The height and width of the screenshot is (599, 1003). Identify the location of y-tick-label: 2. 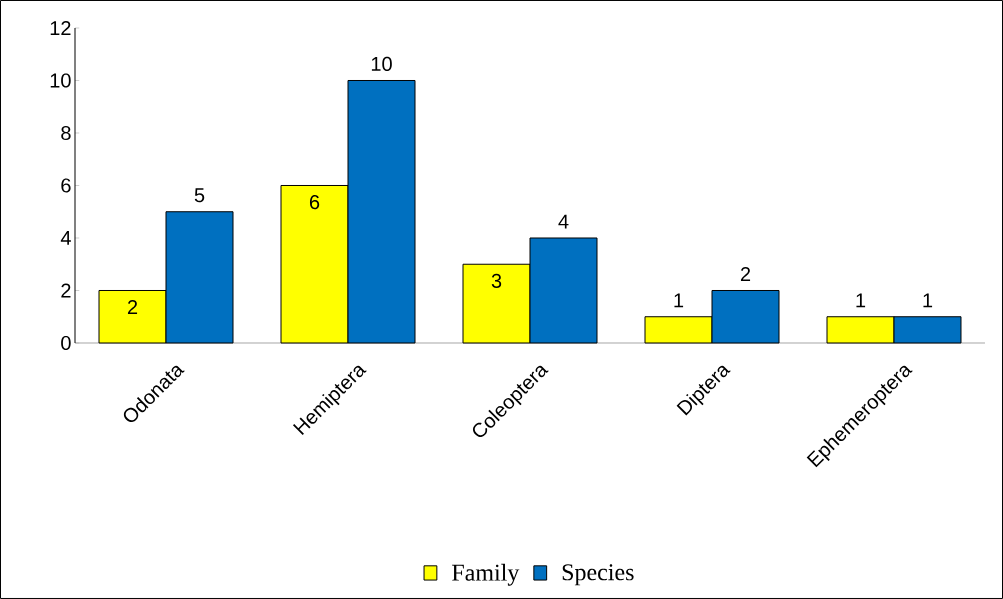
(66, 290).